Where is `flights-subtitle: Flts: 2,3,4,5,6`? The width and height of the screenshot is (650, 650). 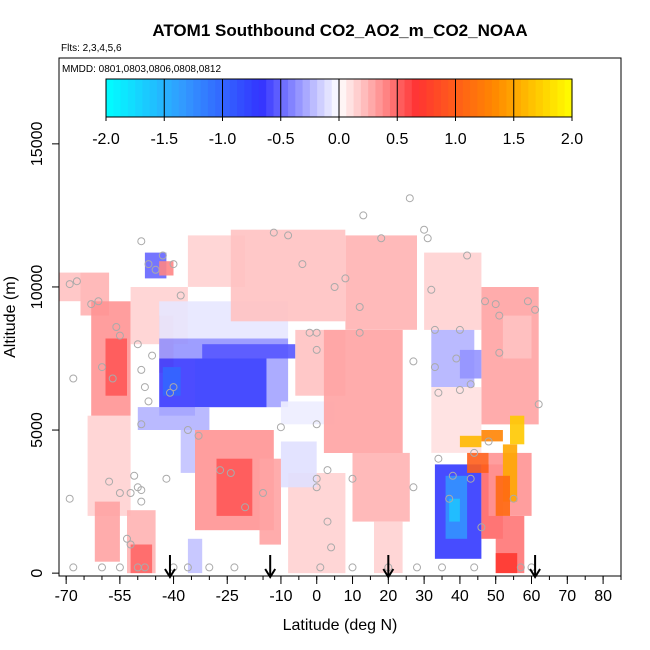
flights-subtitle: Flts: 2,3,4,5,6 is located at coordinates (91, 48).